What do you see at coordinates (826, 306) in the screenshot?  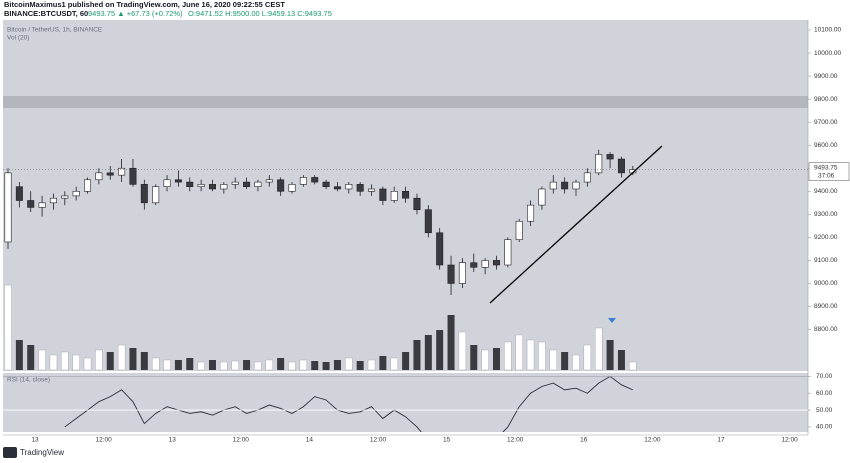 I see `price-tick-label: 8900.00` at bounding box center [826, 306].